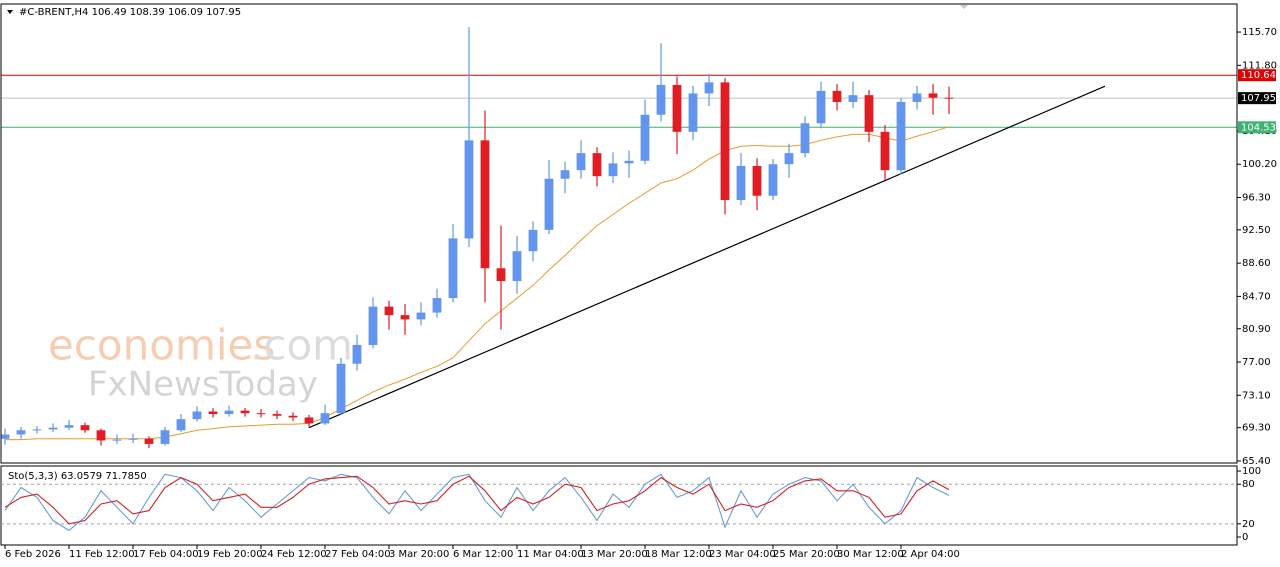  I want to click on header: #C-BRENT,H4 106.49 108.39 106.09 107.95, so click(130, 12).